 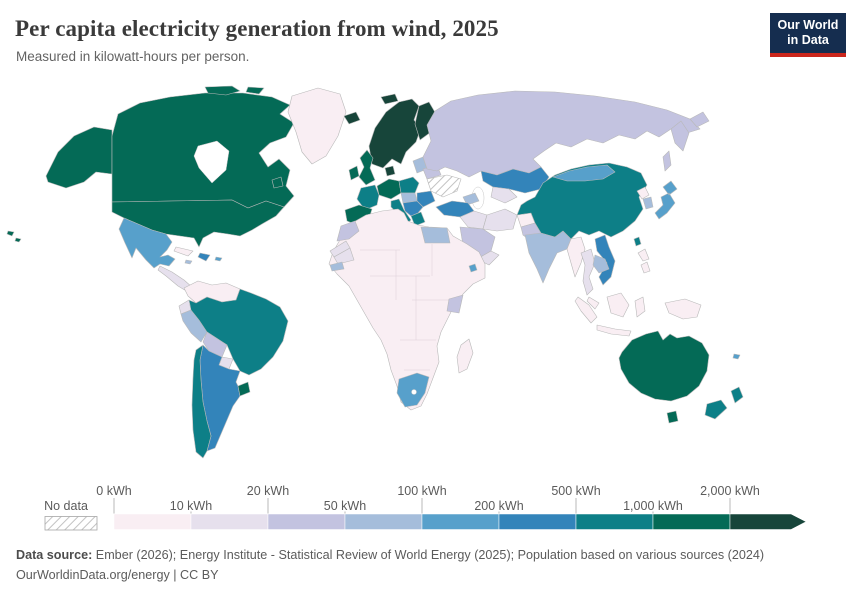 I want to click on country-iceland, so click(x=352, y=118).